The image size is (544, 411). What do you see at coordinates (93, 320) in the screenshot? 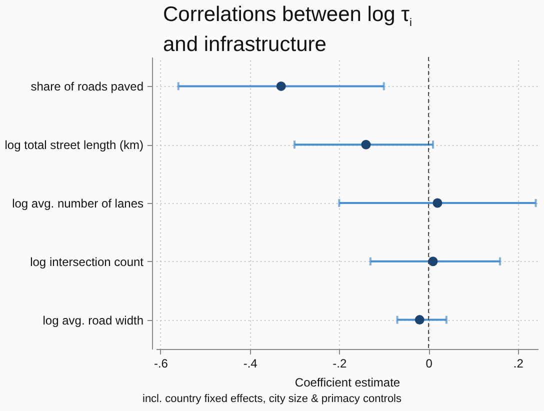
I see `y-tick-label: log avg. road width` at bounding box center [93, 320].